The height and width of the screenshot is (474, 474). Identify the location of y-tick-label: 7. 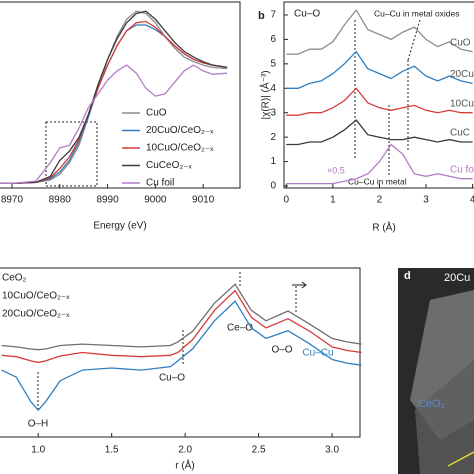
(273, 15).